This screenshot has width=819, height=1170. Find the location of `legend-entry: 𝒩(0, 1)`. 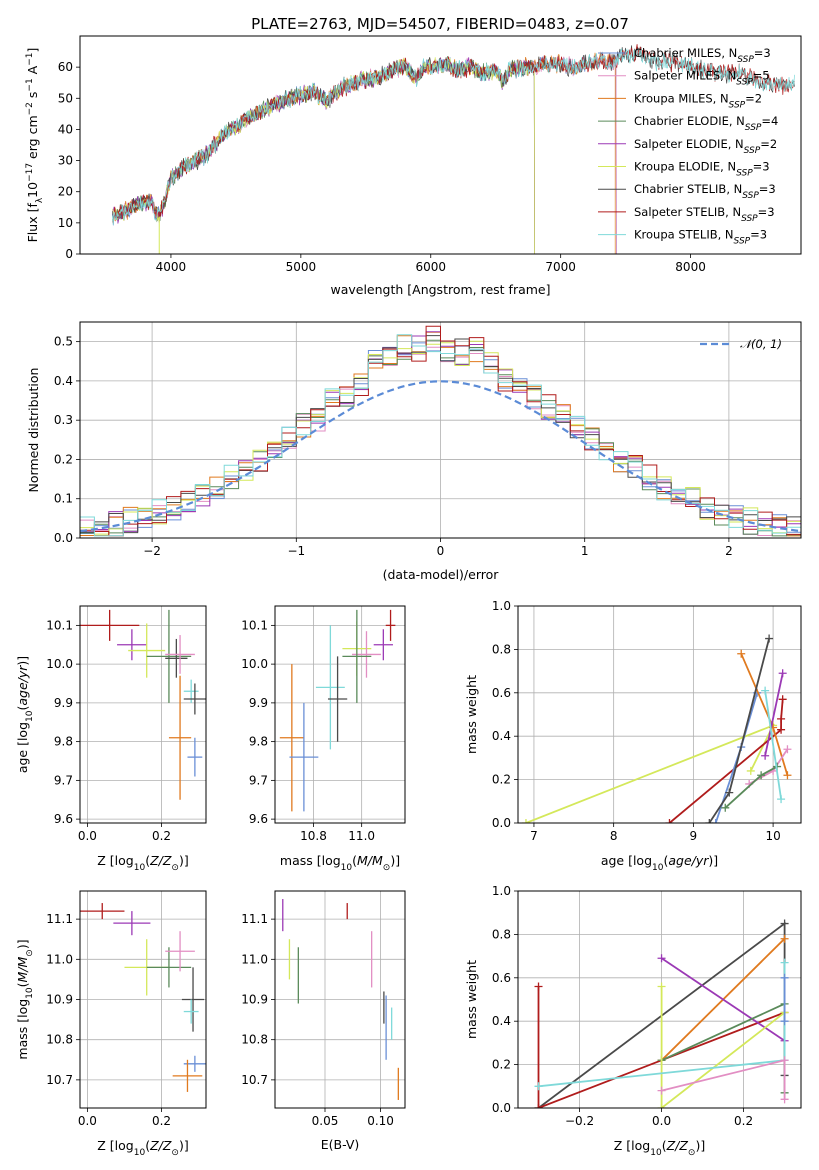

legend-entry: 𝒩(0, 1) is located at coordinates (761, 344).